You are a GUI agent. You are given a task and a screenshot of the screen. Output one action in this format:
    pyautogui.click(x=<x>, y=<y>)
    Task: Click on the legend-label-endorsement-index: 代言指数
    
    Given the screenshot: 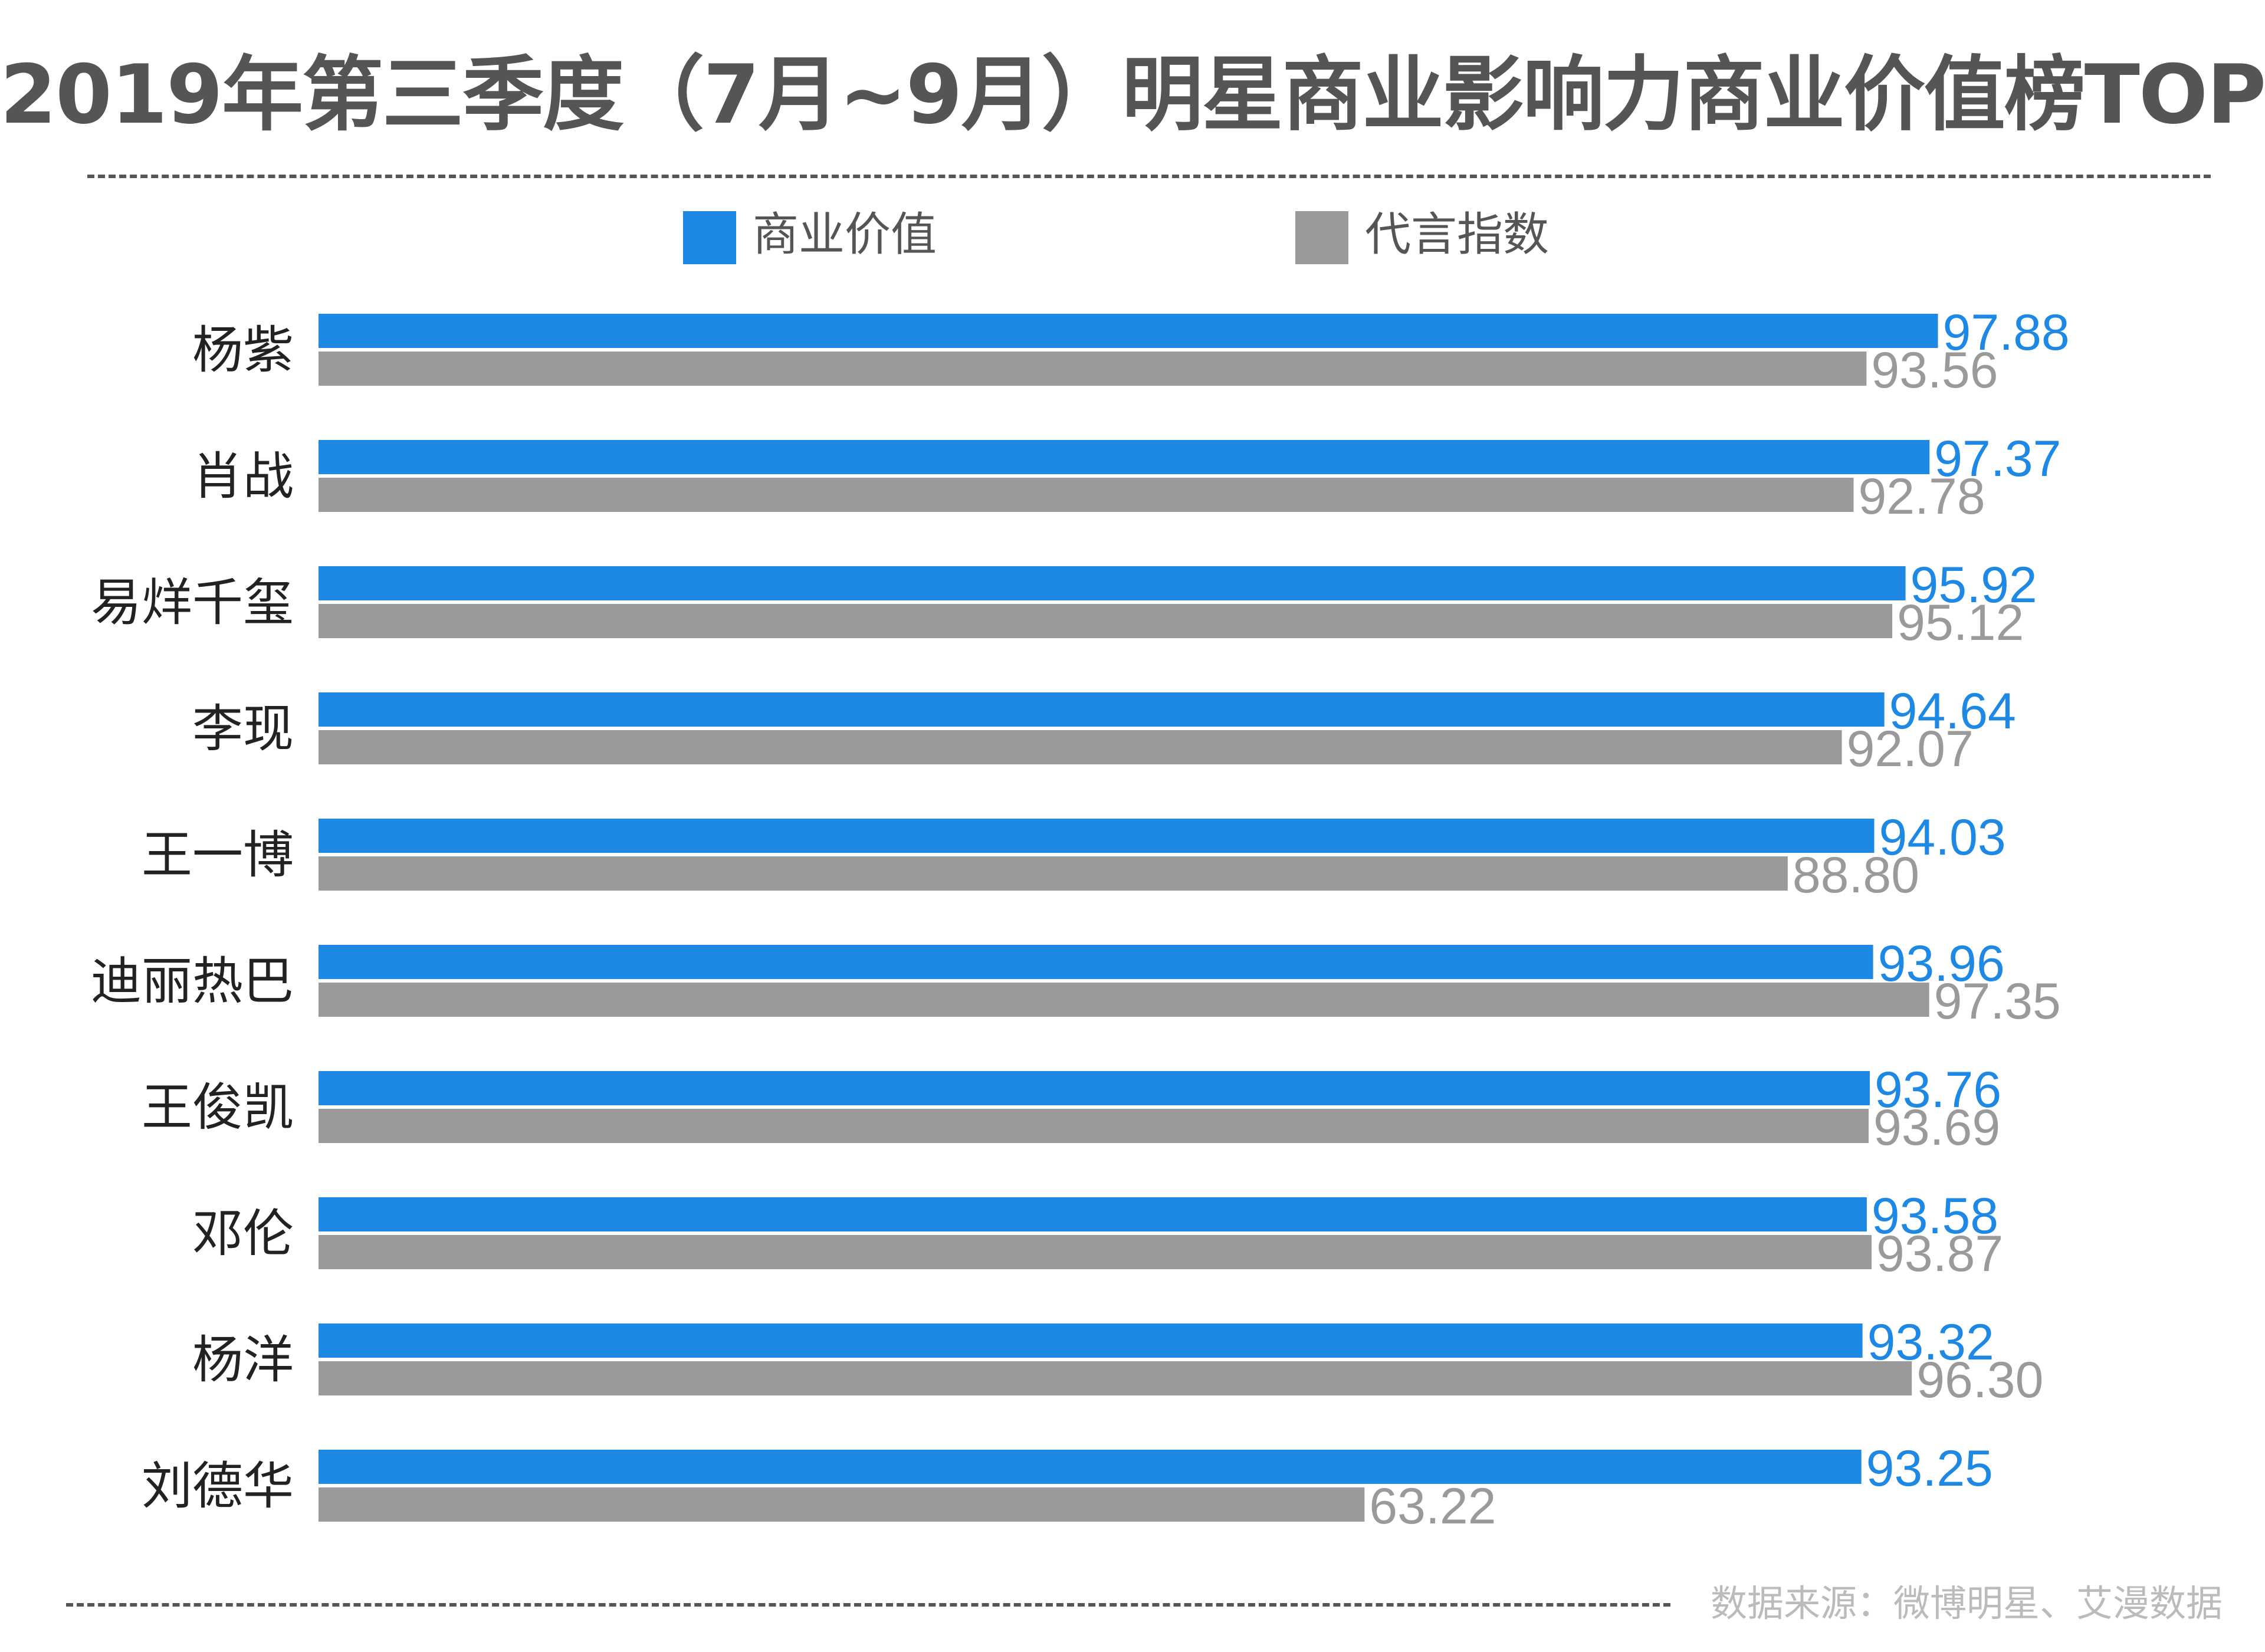 What is the action you would take?
    pyautogui.click(x=1457, y=234)
    